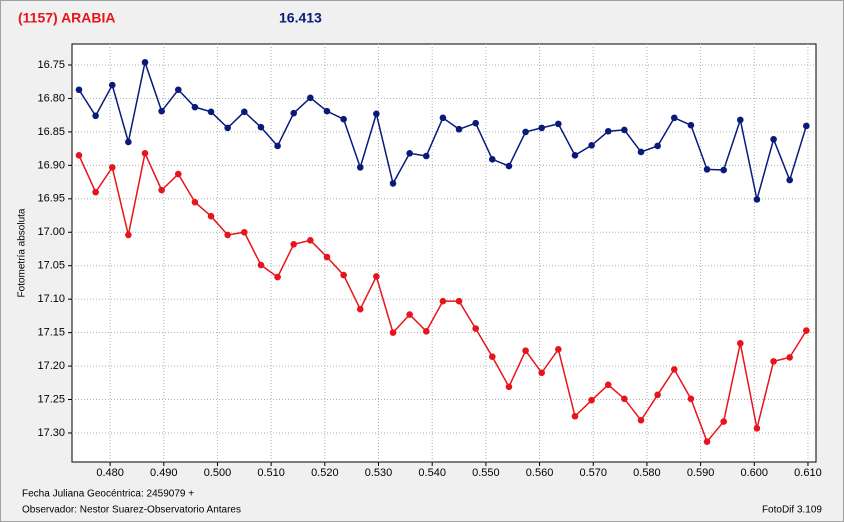 This screenshot has height=522, width=844. Describe the element at coordinates (755, 473) in the screenshot. I see `x-tick-label: 0.600` at that location.